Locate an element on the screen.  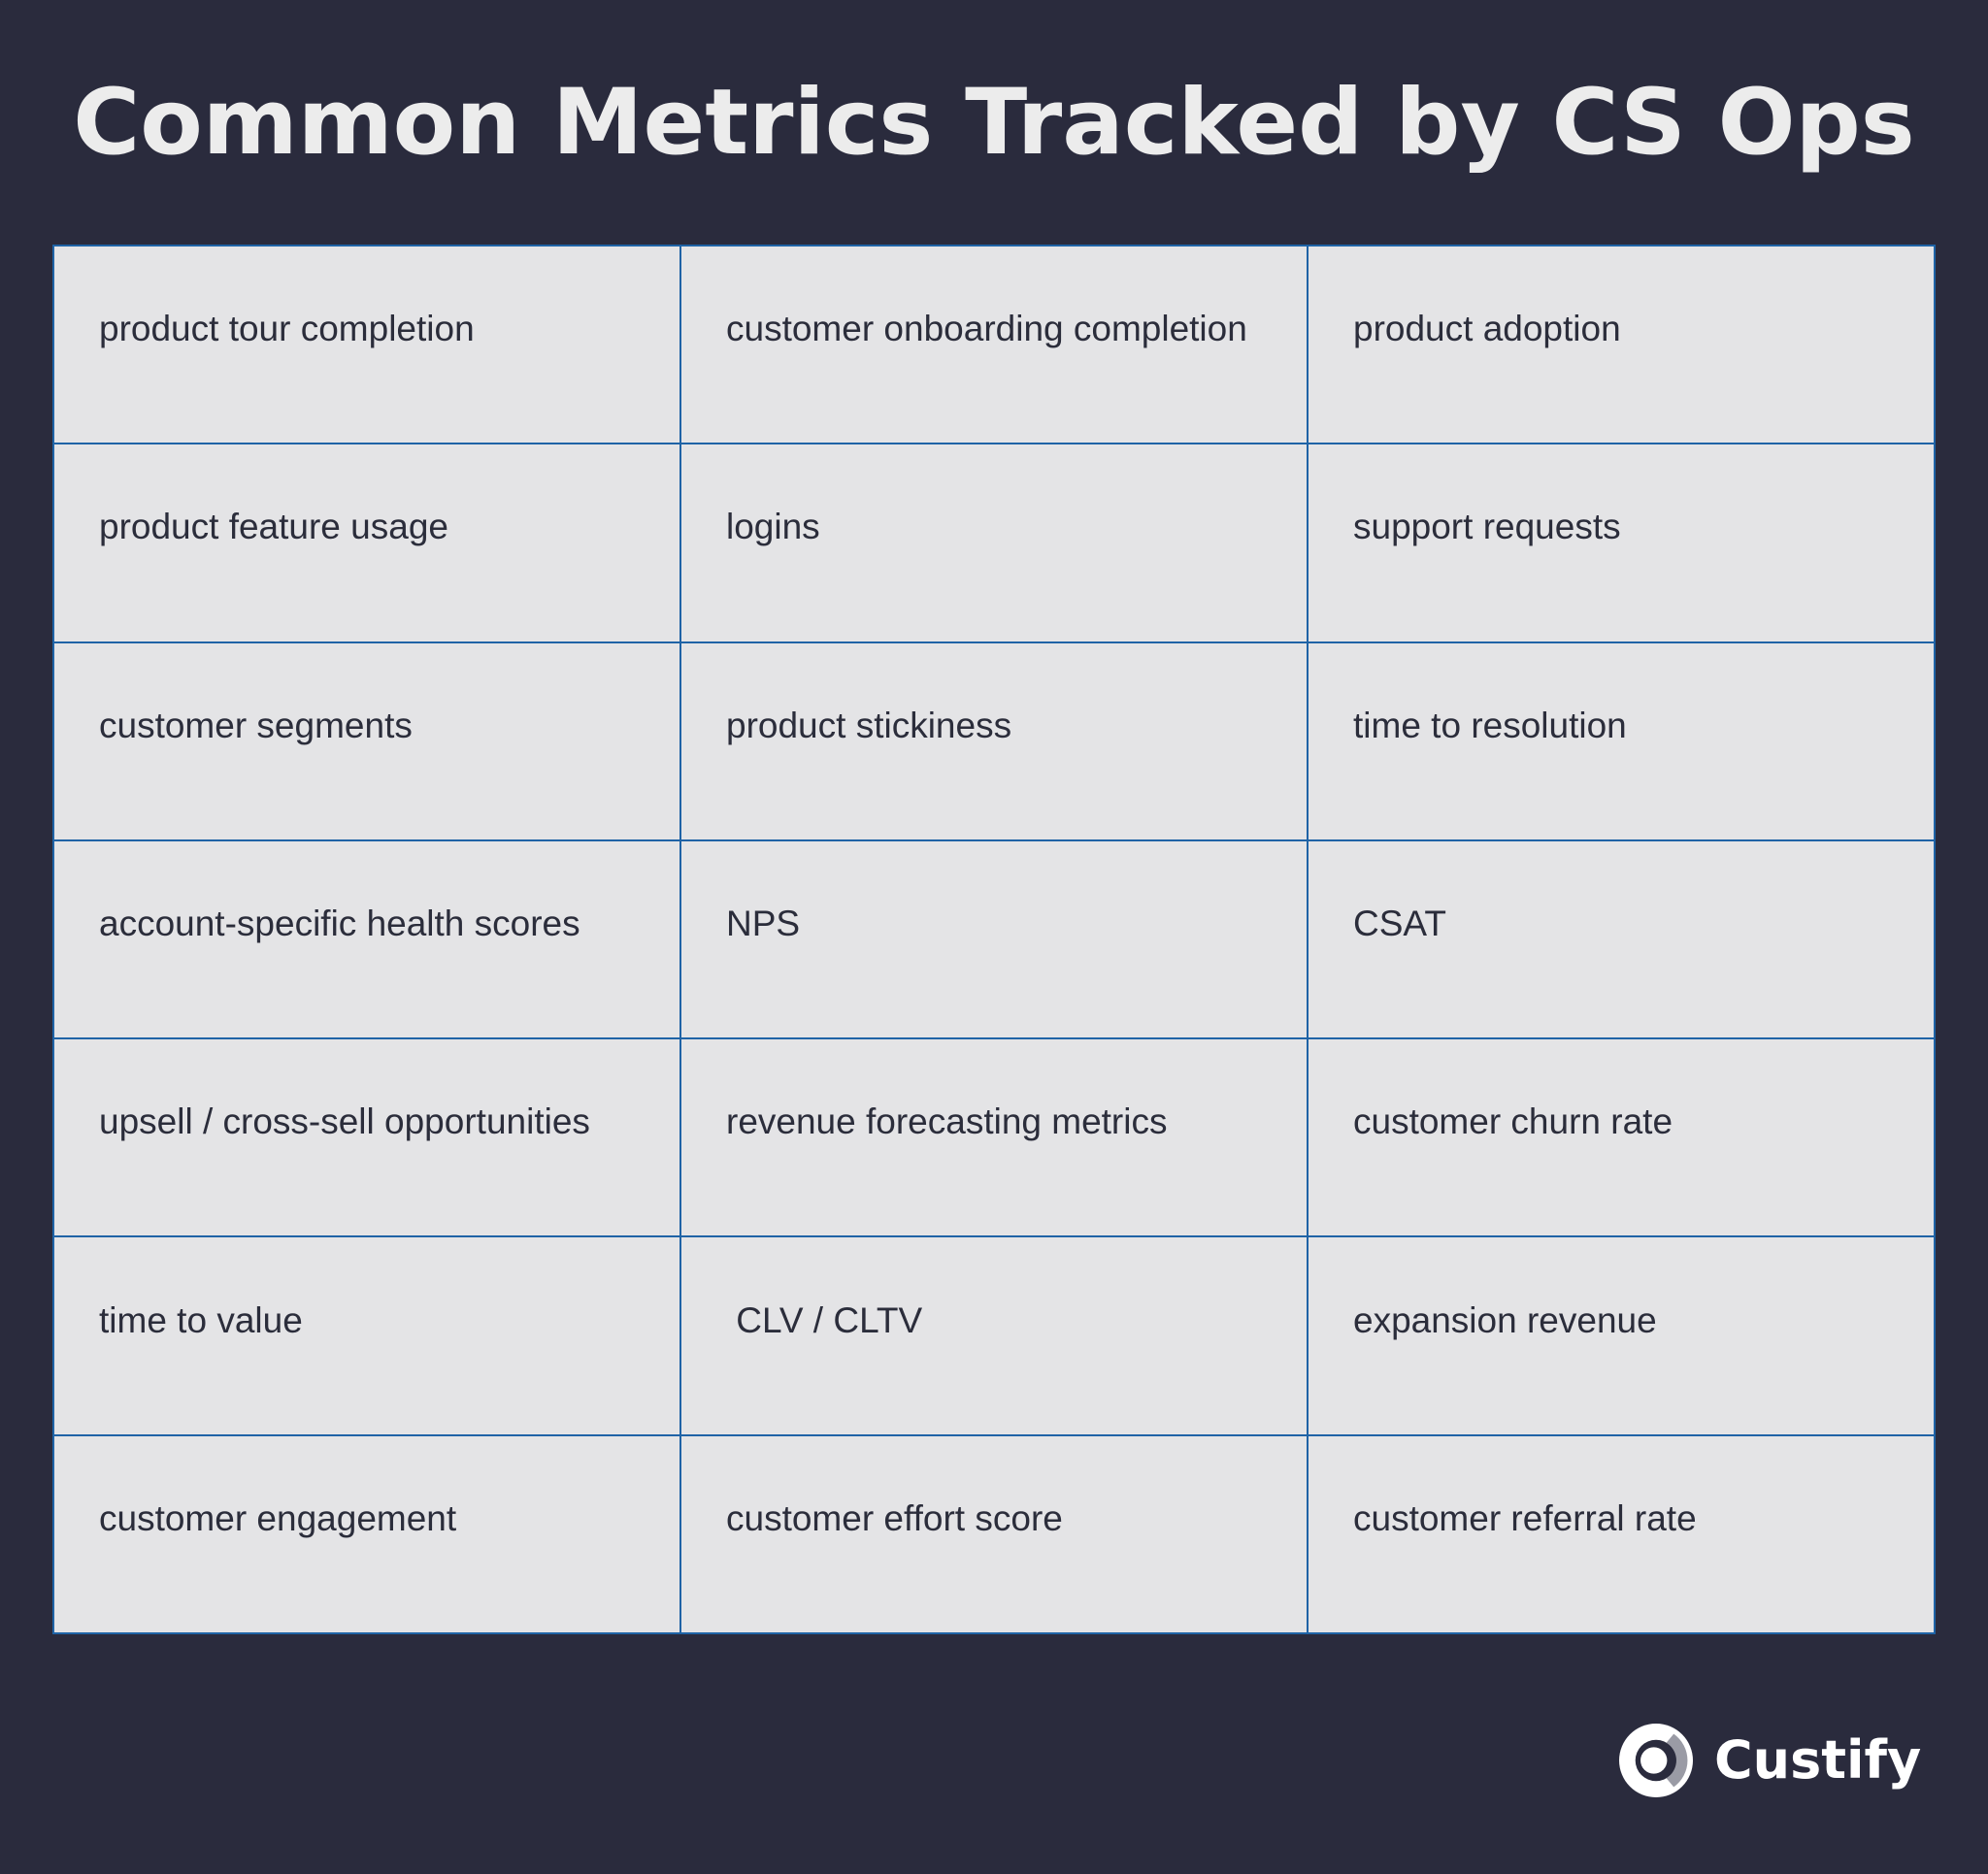
cell-text: time to resolution is located at coordinates (1490, 725).